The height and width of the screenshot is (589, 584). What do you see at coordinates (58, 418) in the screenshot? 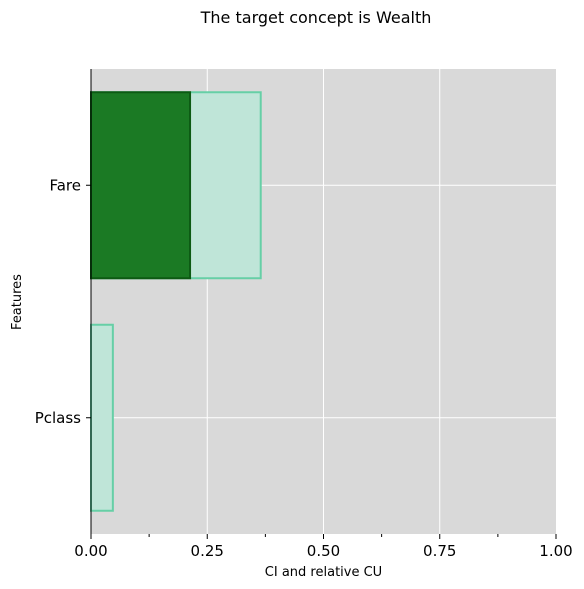
I see `y-tick-label: Pclass` at bounding box center [58, 418].